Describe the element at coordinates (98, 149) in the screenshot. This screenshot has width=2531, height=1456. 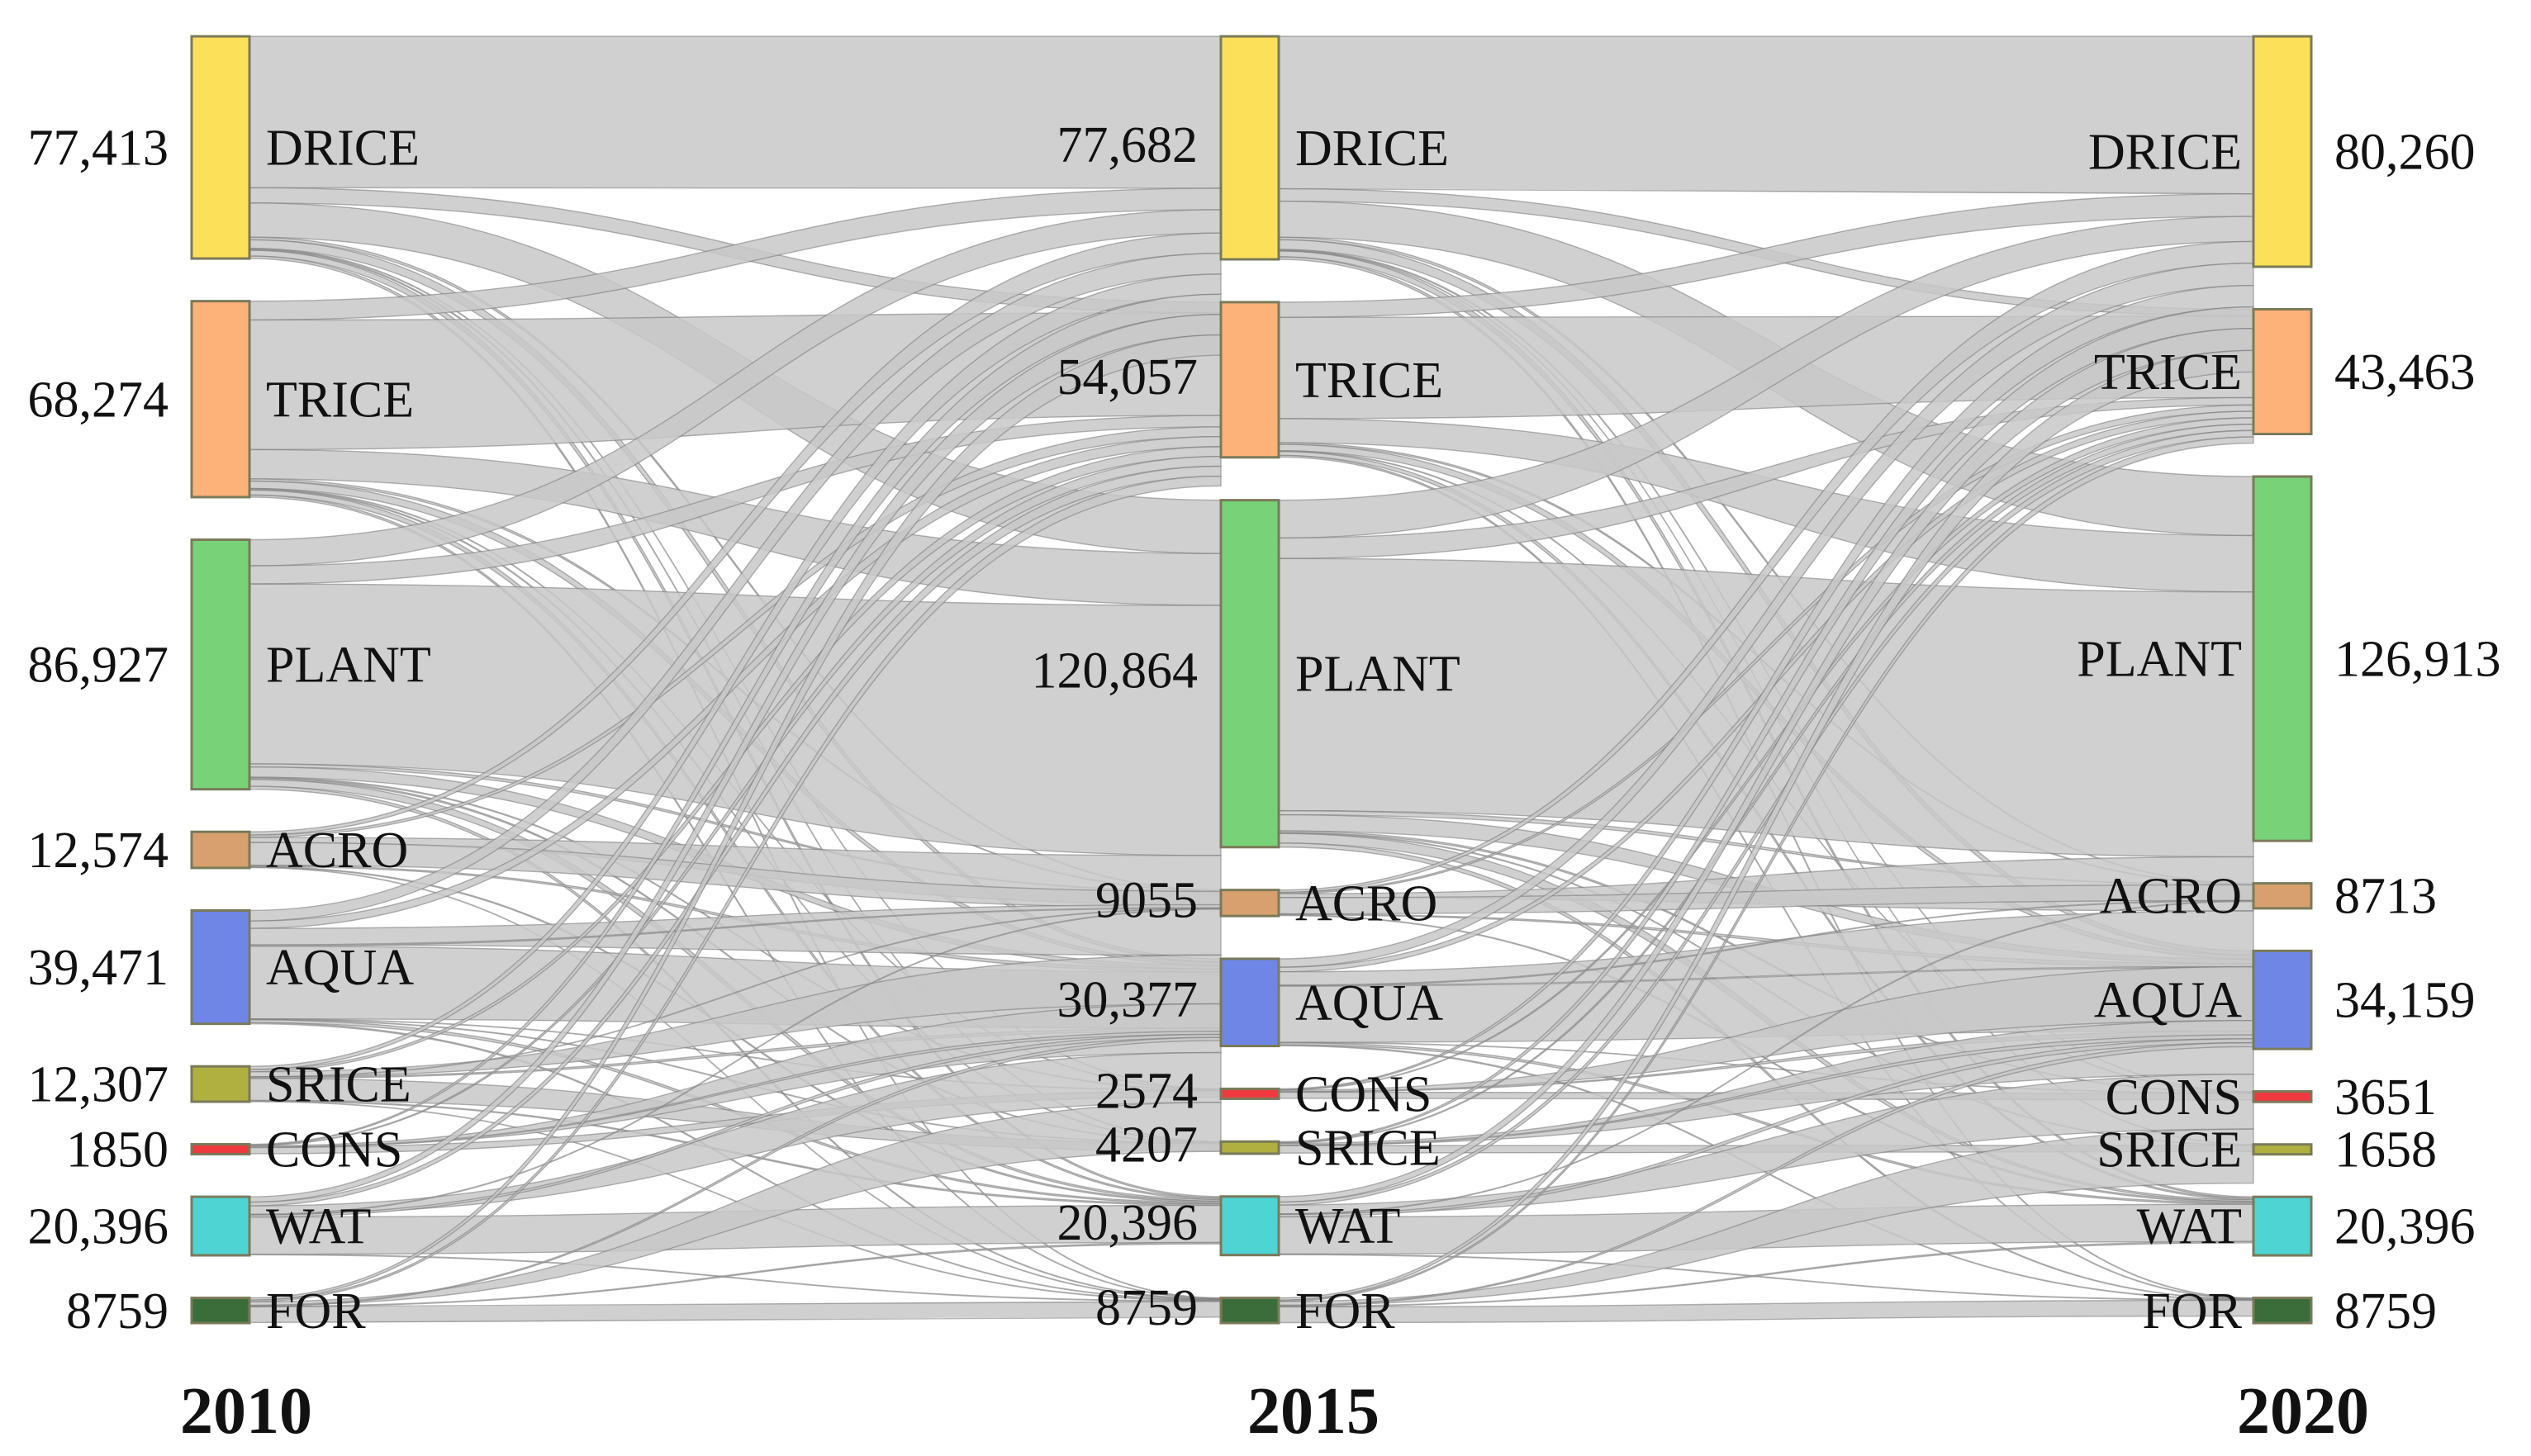
I see `value-label-2010-drice: 77,413` at that location.